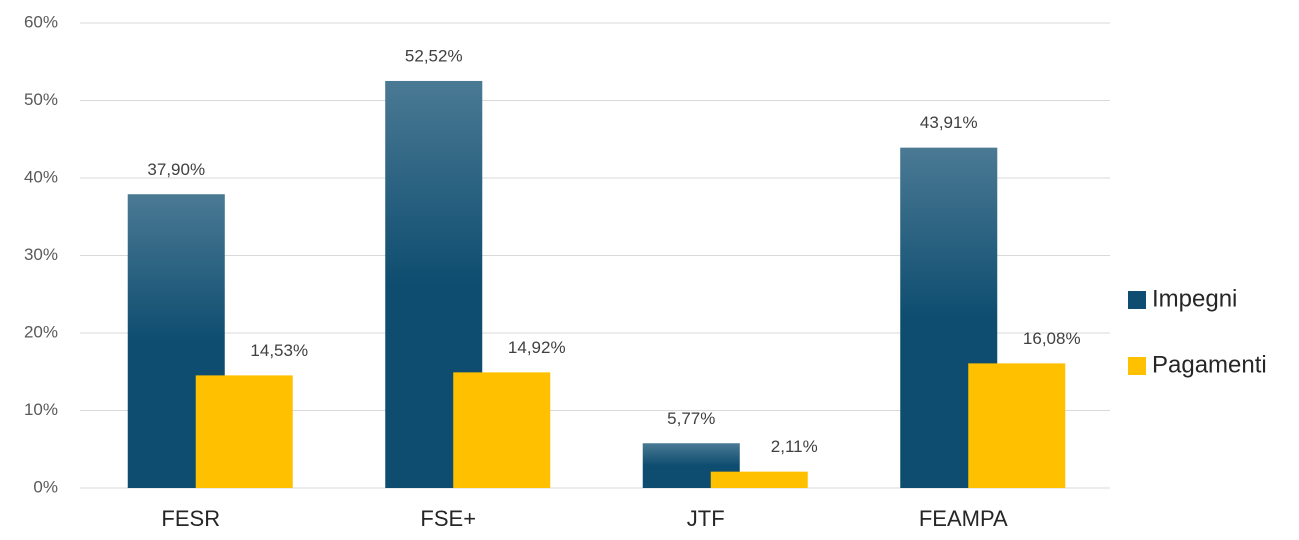 This screenshot has width=1299, height=540. What do you see at coordinates (1209, 364) in the screenshot?
I see `legend-label: Pagamenti` at bounding box center [1209, 364].